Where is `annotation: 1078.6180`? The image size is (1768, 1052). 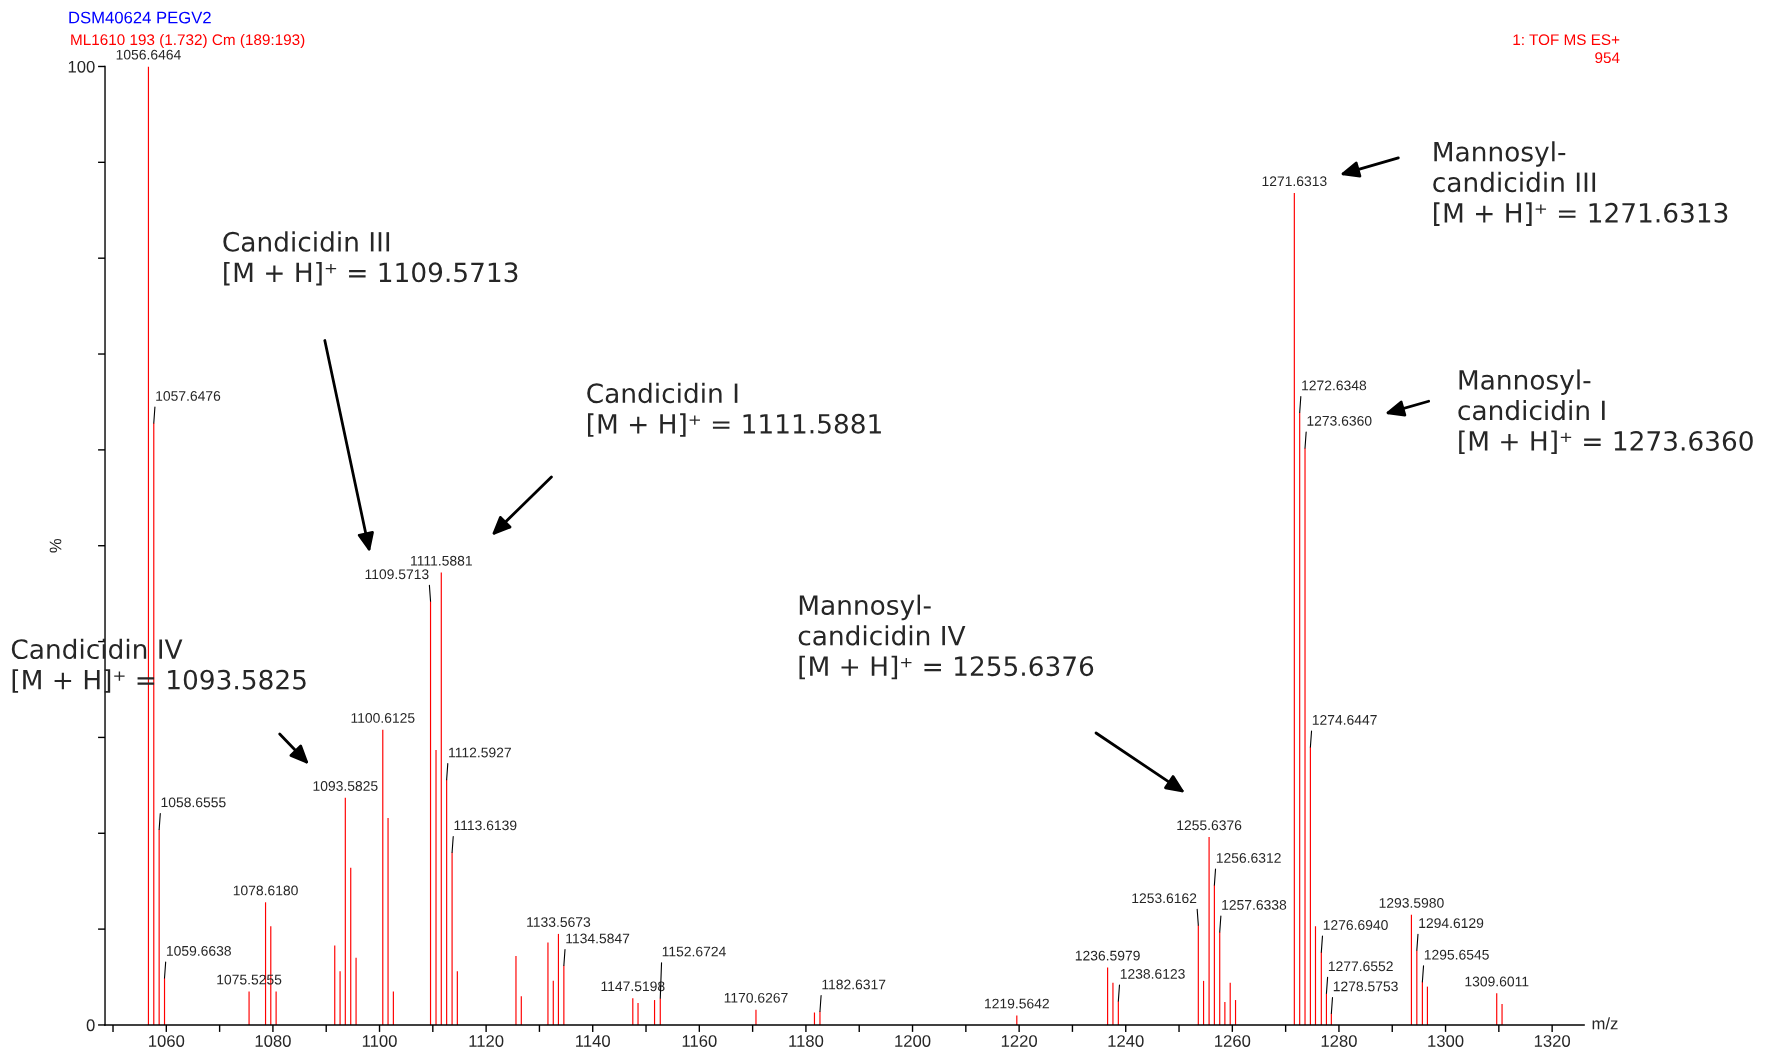 annotation: 1078.6180 is located at coordinates (265, 890).